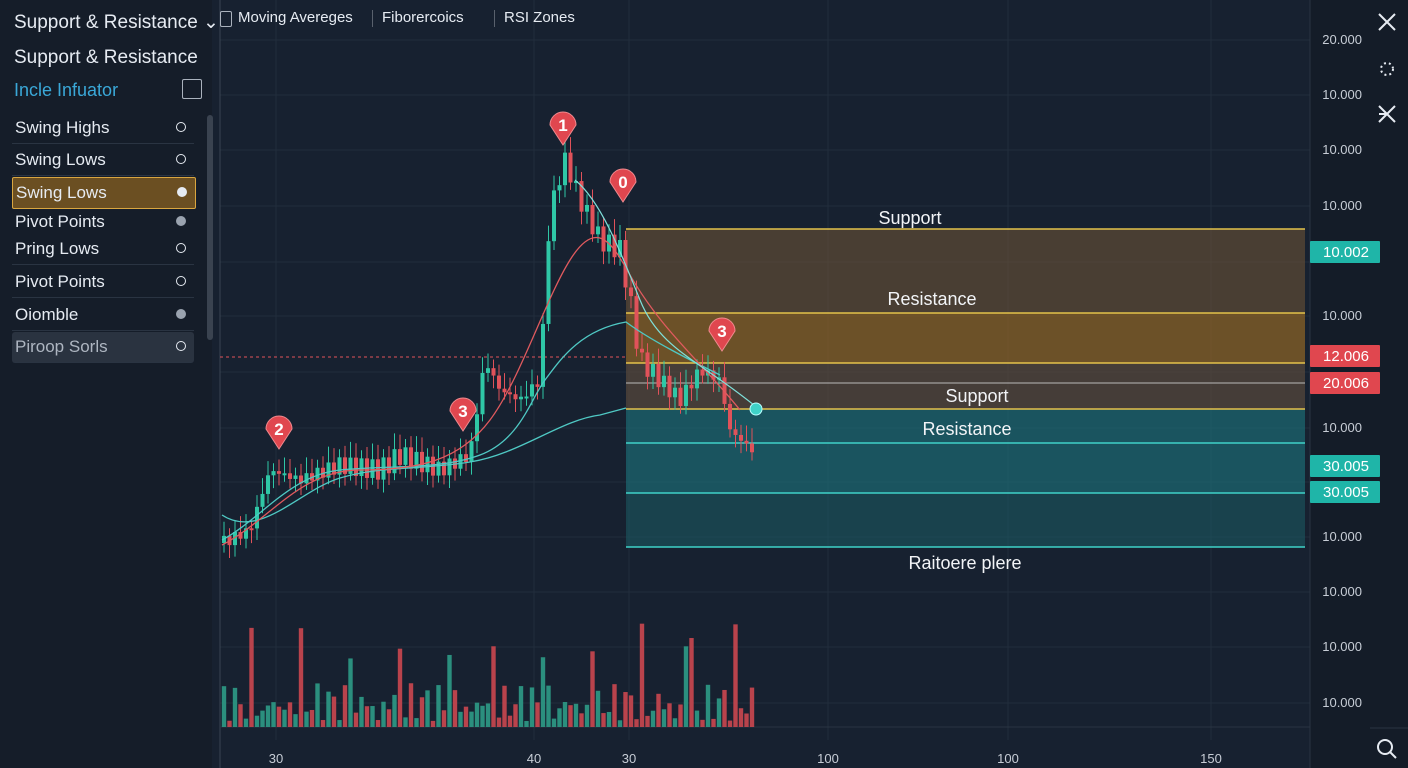  What do you see at coordinates (1387, 114) in the screenshot?
I see `tool-icon` at bounding box center [1387, 114].